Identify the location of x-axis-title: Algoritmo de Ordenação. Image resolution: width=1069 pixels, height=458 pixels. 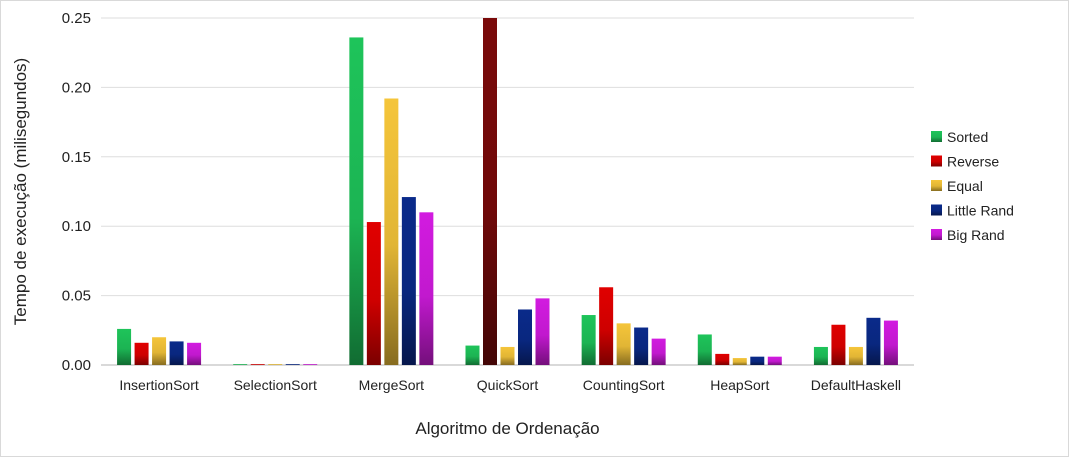
(507, 428).